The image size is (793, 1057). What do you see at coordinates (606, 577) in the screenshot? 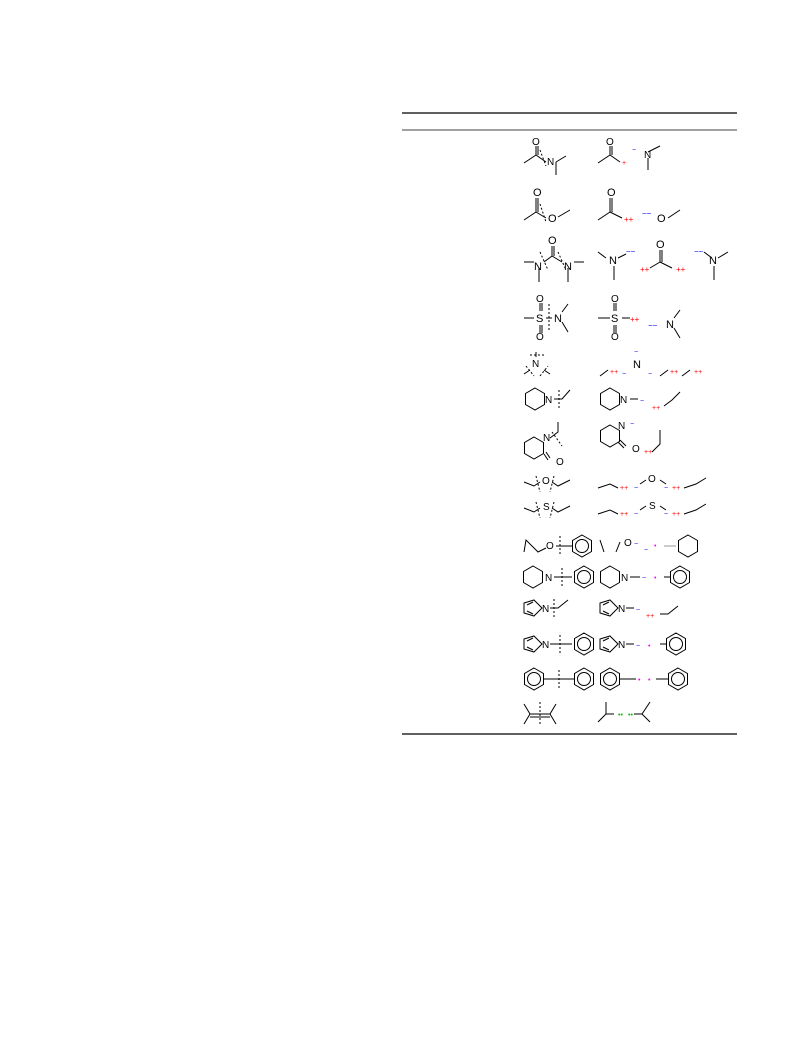
I see `row-phenylpiperidine: N N − •` at bounding box center [606, 577].